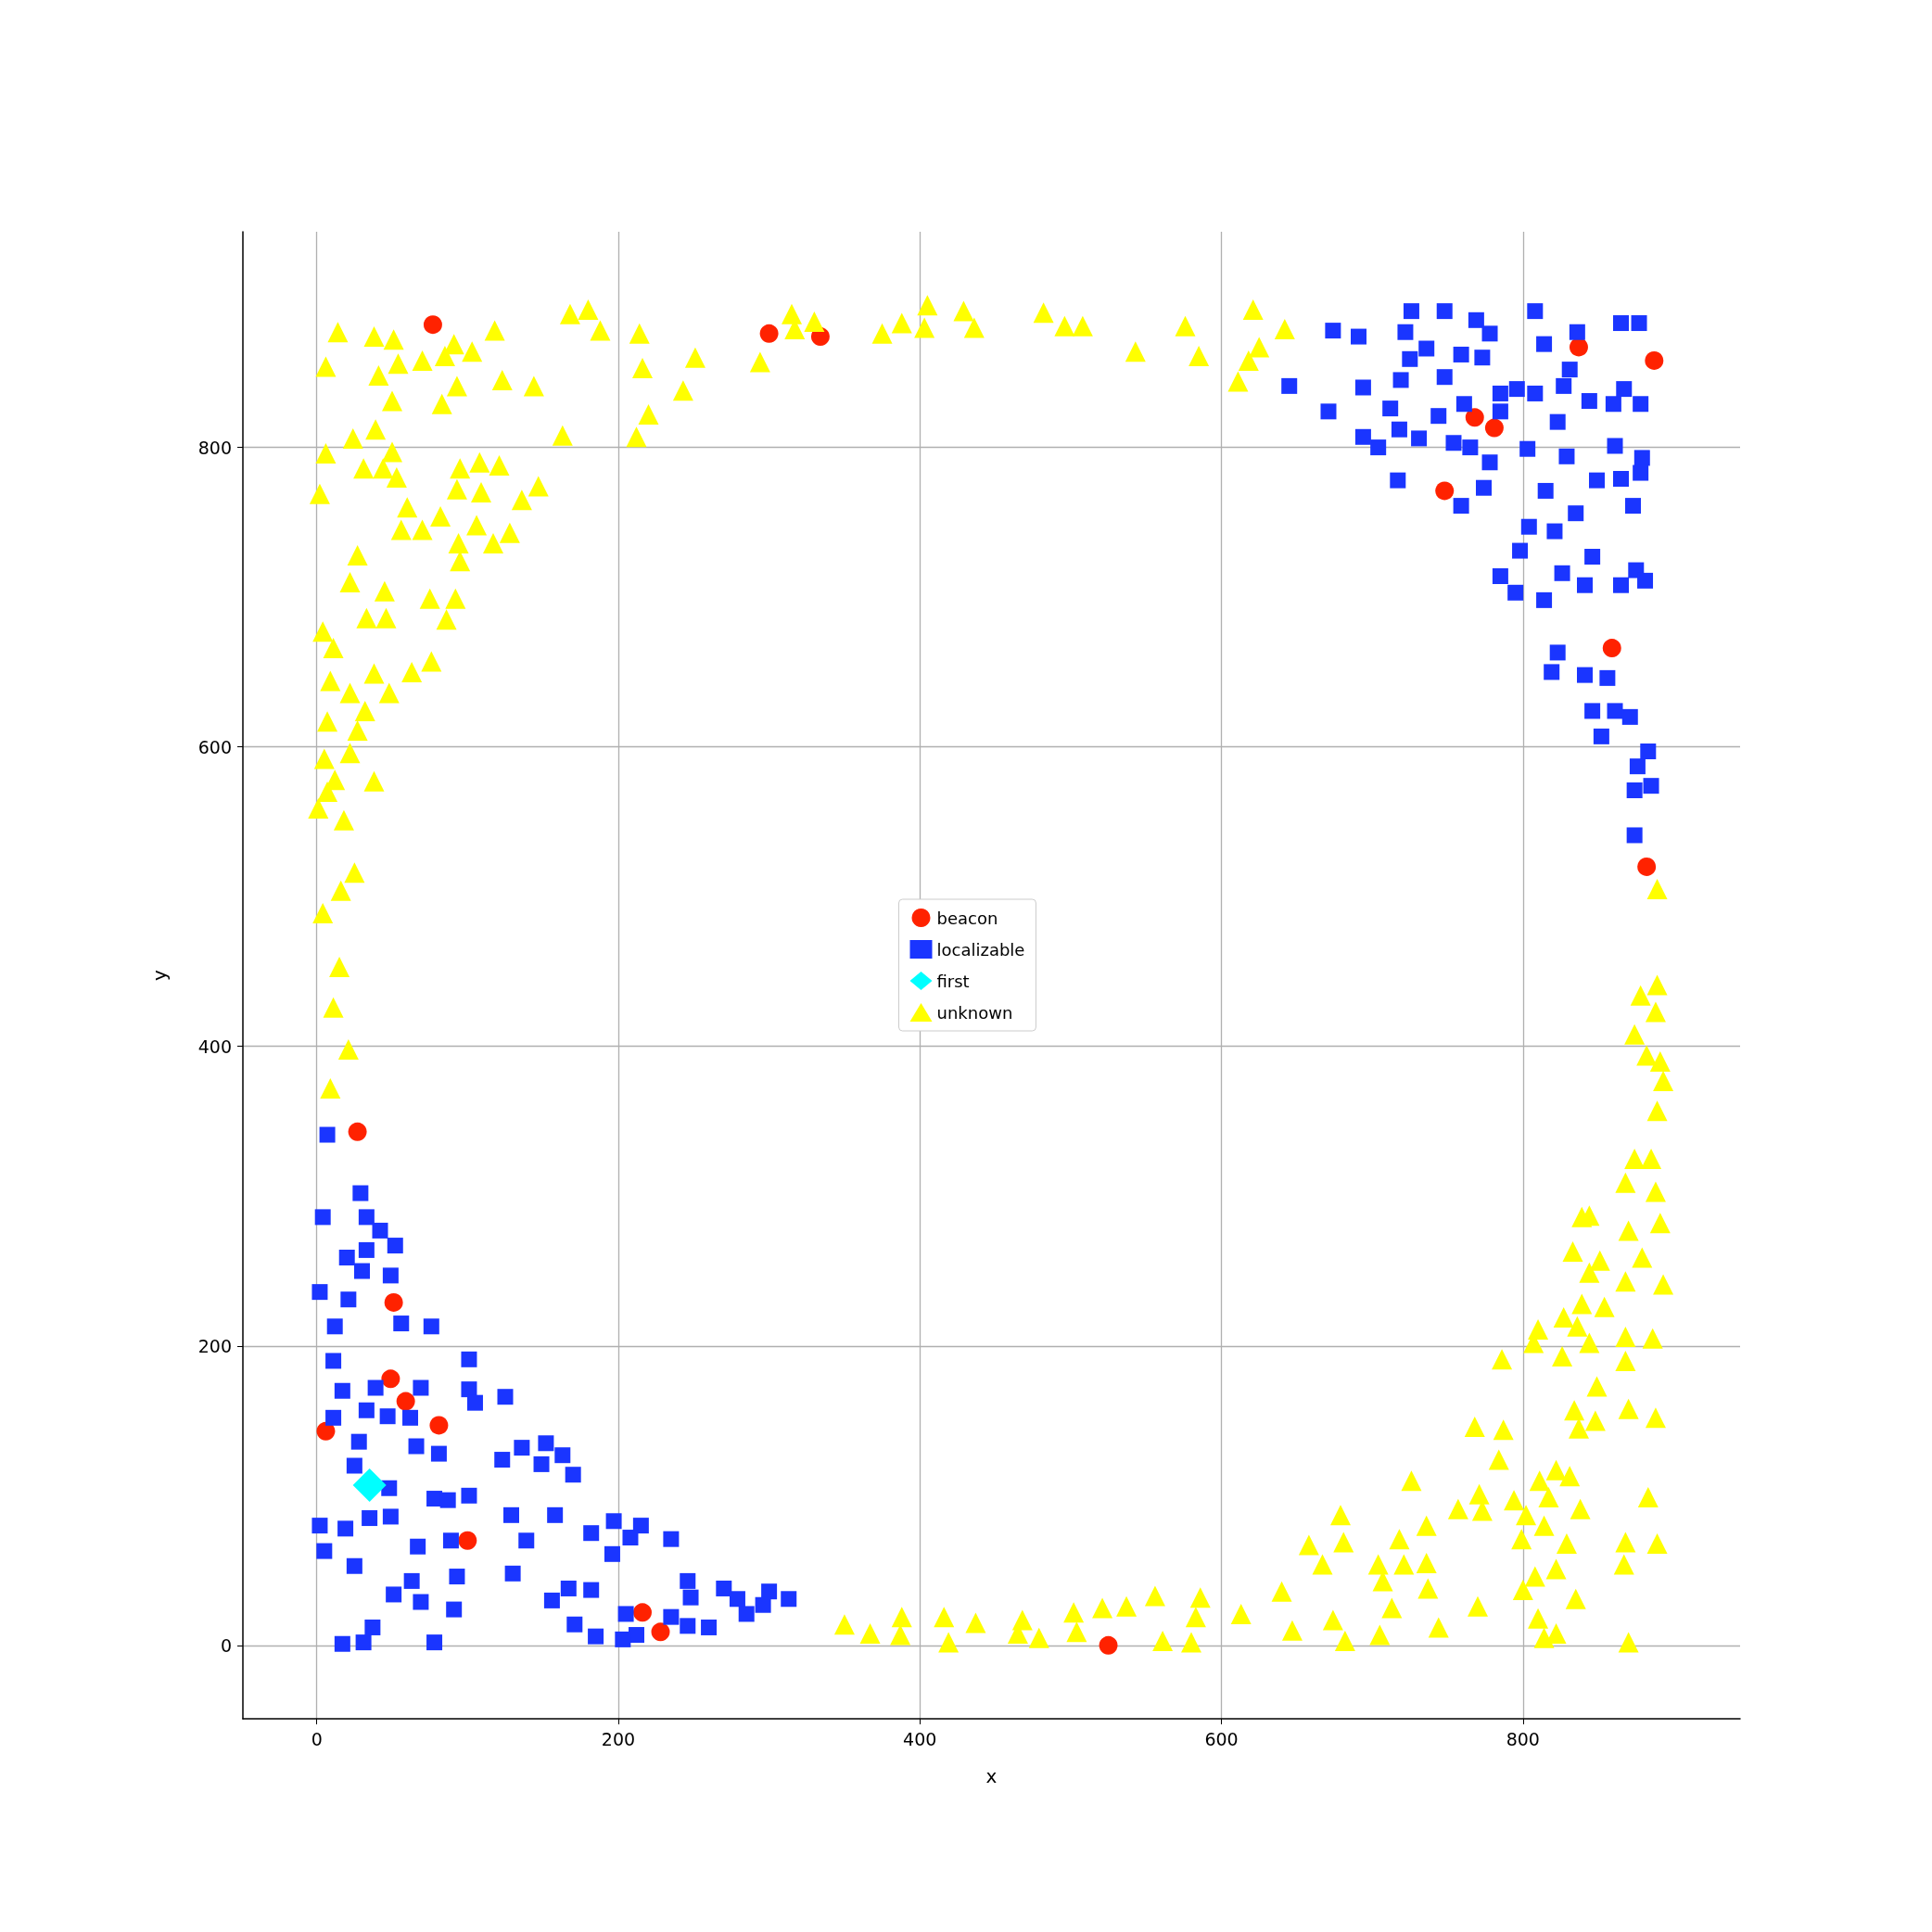  I want to click on x-tick-label: 0, so click(317, 1738).